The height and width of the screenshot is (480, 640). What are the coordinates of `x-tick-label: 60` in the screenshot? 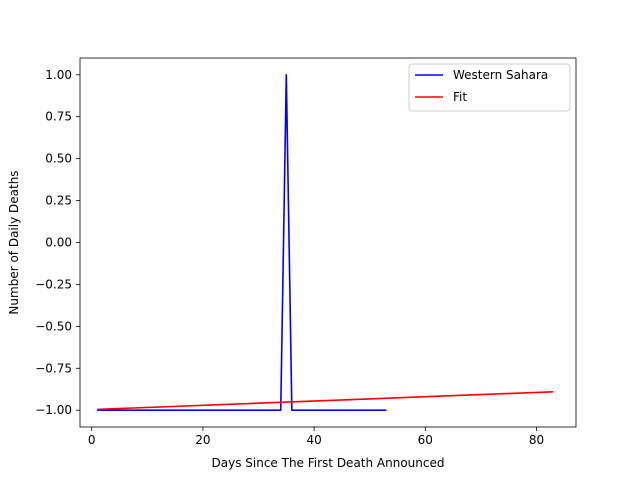 It's located at (425, 440).